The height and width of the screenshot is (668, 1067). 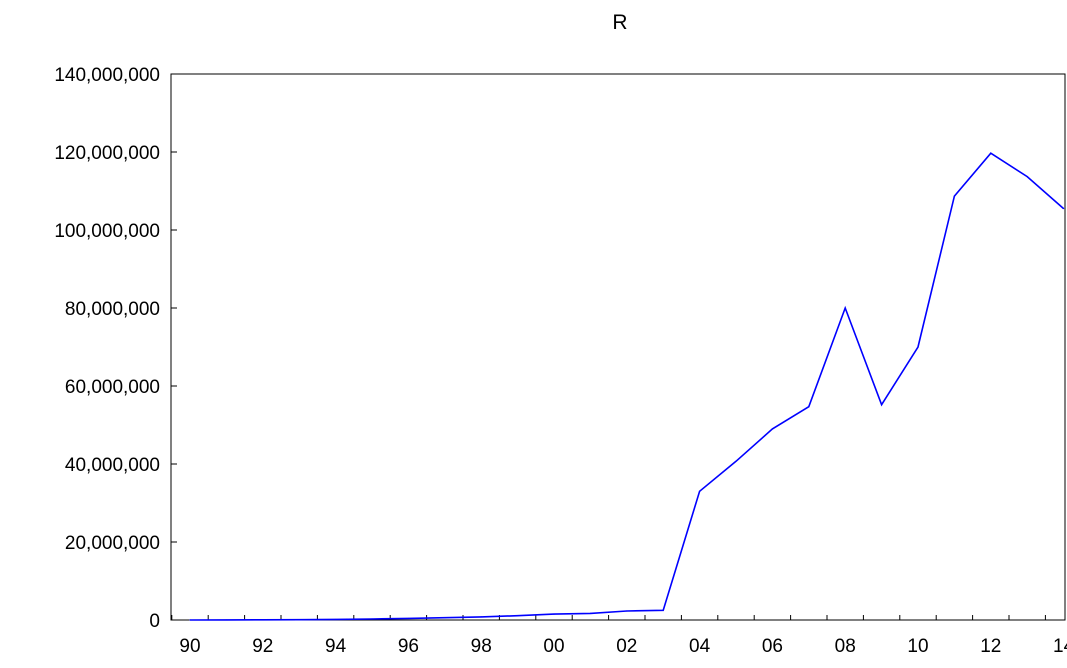 I want to click on y-tick-label: 120,000,000, so click(x=107, y=153).